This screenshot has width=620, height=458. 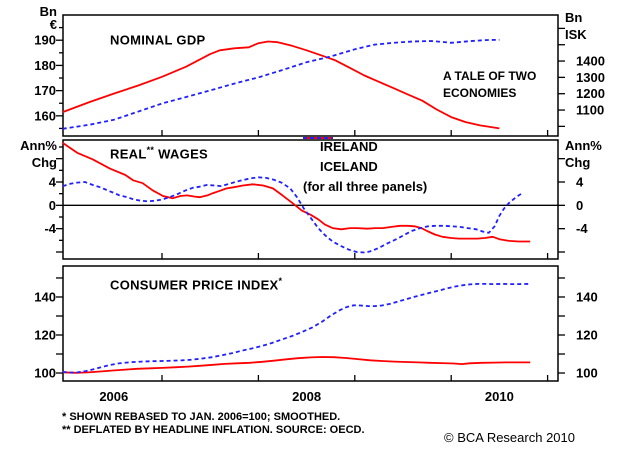 What do you see at coordinates (28, 18) in the screenshot?
I see `left-axis-unit-gdp: Bn €` at bounding box center [28, 18].